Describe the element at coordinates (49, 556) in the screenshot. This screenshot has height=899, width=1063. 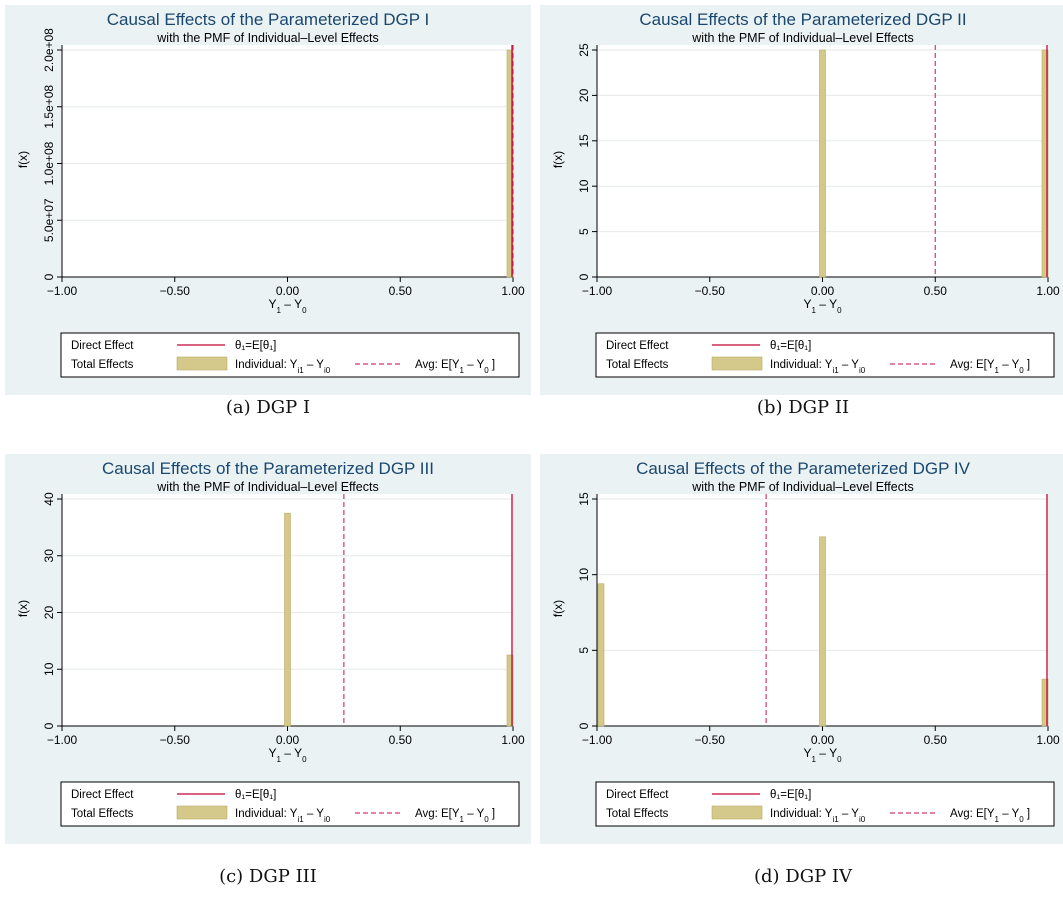
I see `y-tick-label: 30` at that location.